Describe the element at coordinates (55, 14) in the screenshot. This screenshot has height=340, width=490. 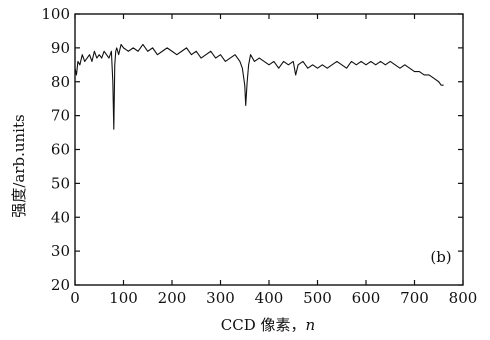
I see `y-tick-label: 100` at that location.